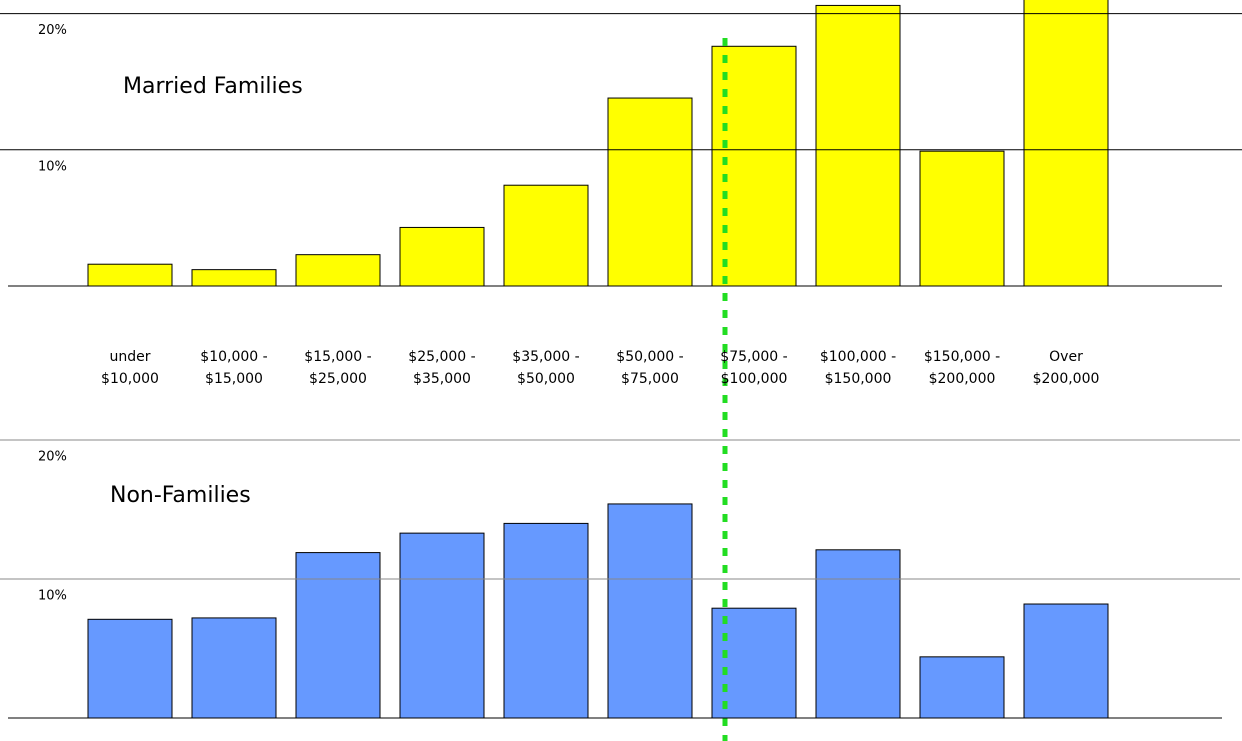 This screenshot has height=741, width=1242. Describe the element at coordinates (1066, 368) in the screenshot. I see `x-tick-label: Over $200,000` at that location.